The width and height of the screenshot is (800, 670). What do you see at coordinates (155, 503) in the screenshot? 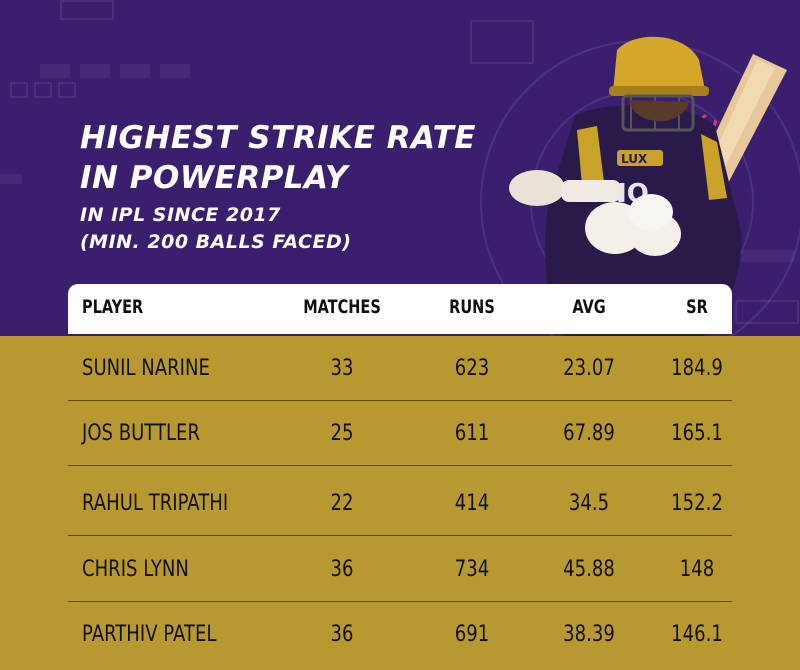
I see `cell-player: RAHUL TRIPATHI` at bounding box center [155, 503].